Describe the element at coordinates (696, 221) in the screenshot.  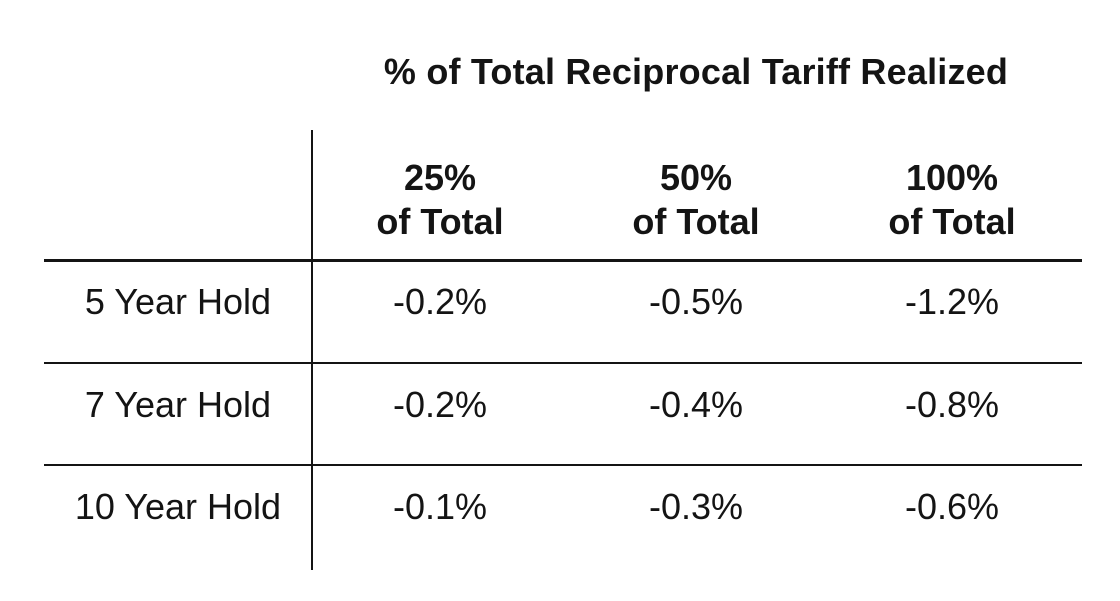
I see `column-header-50-sub: of Total` at that location.